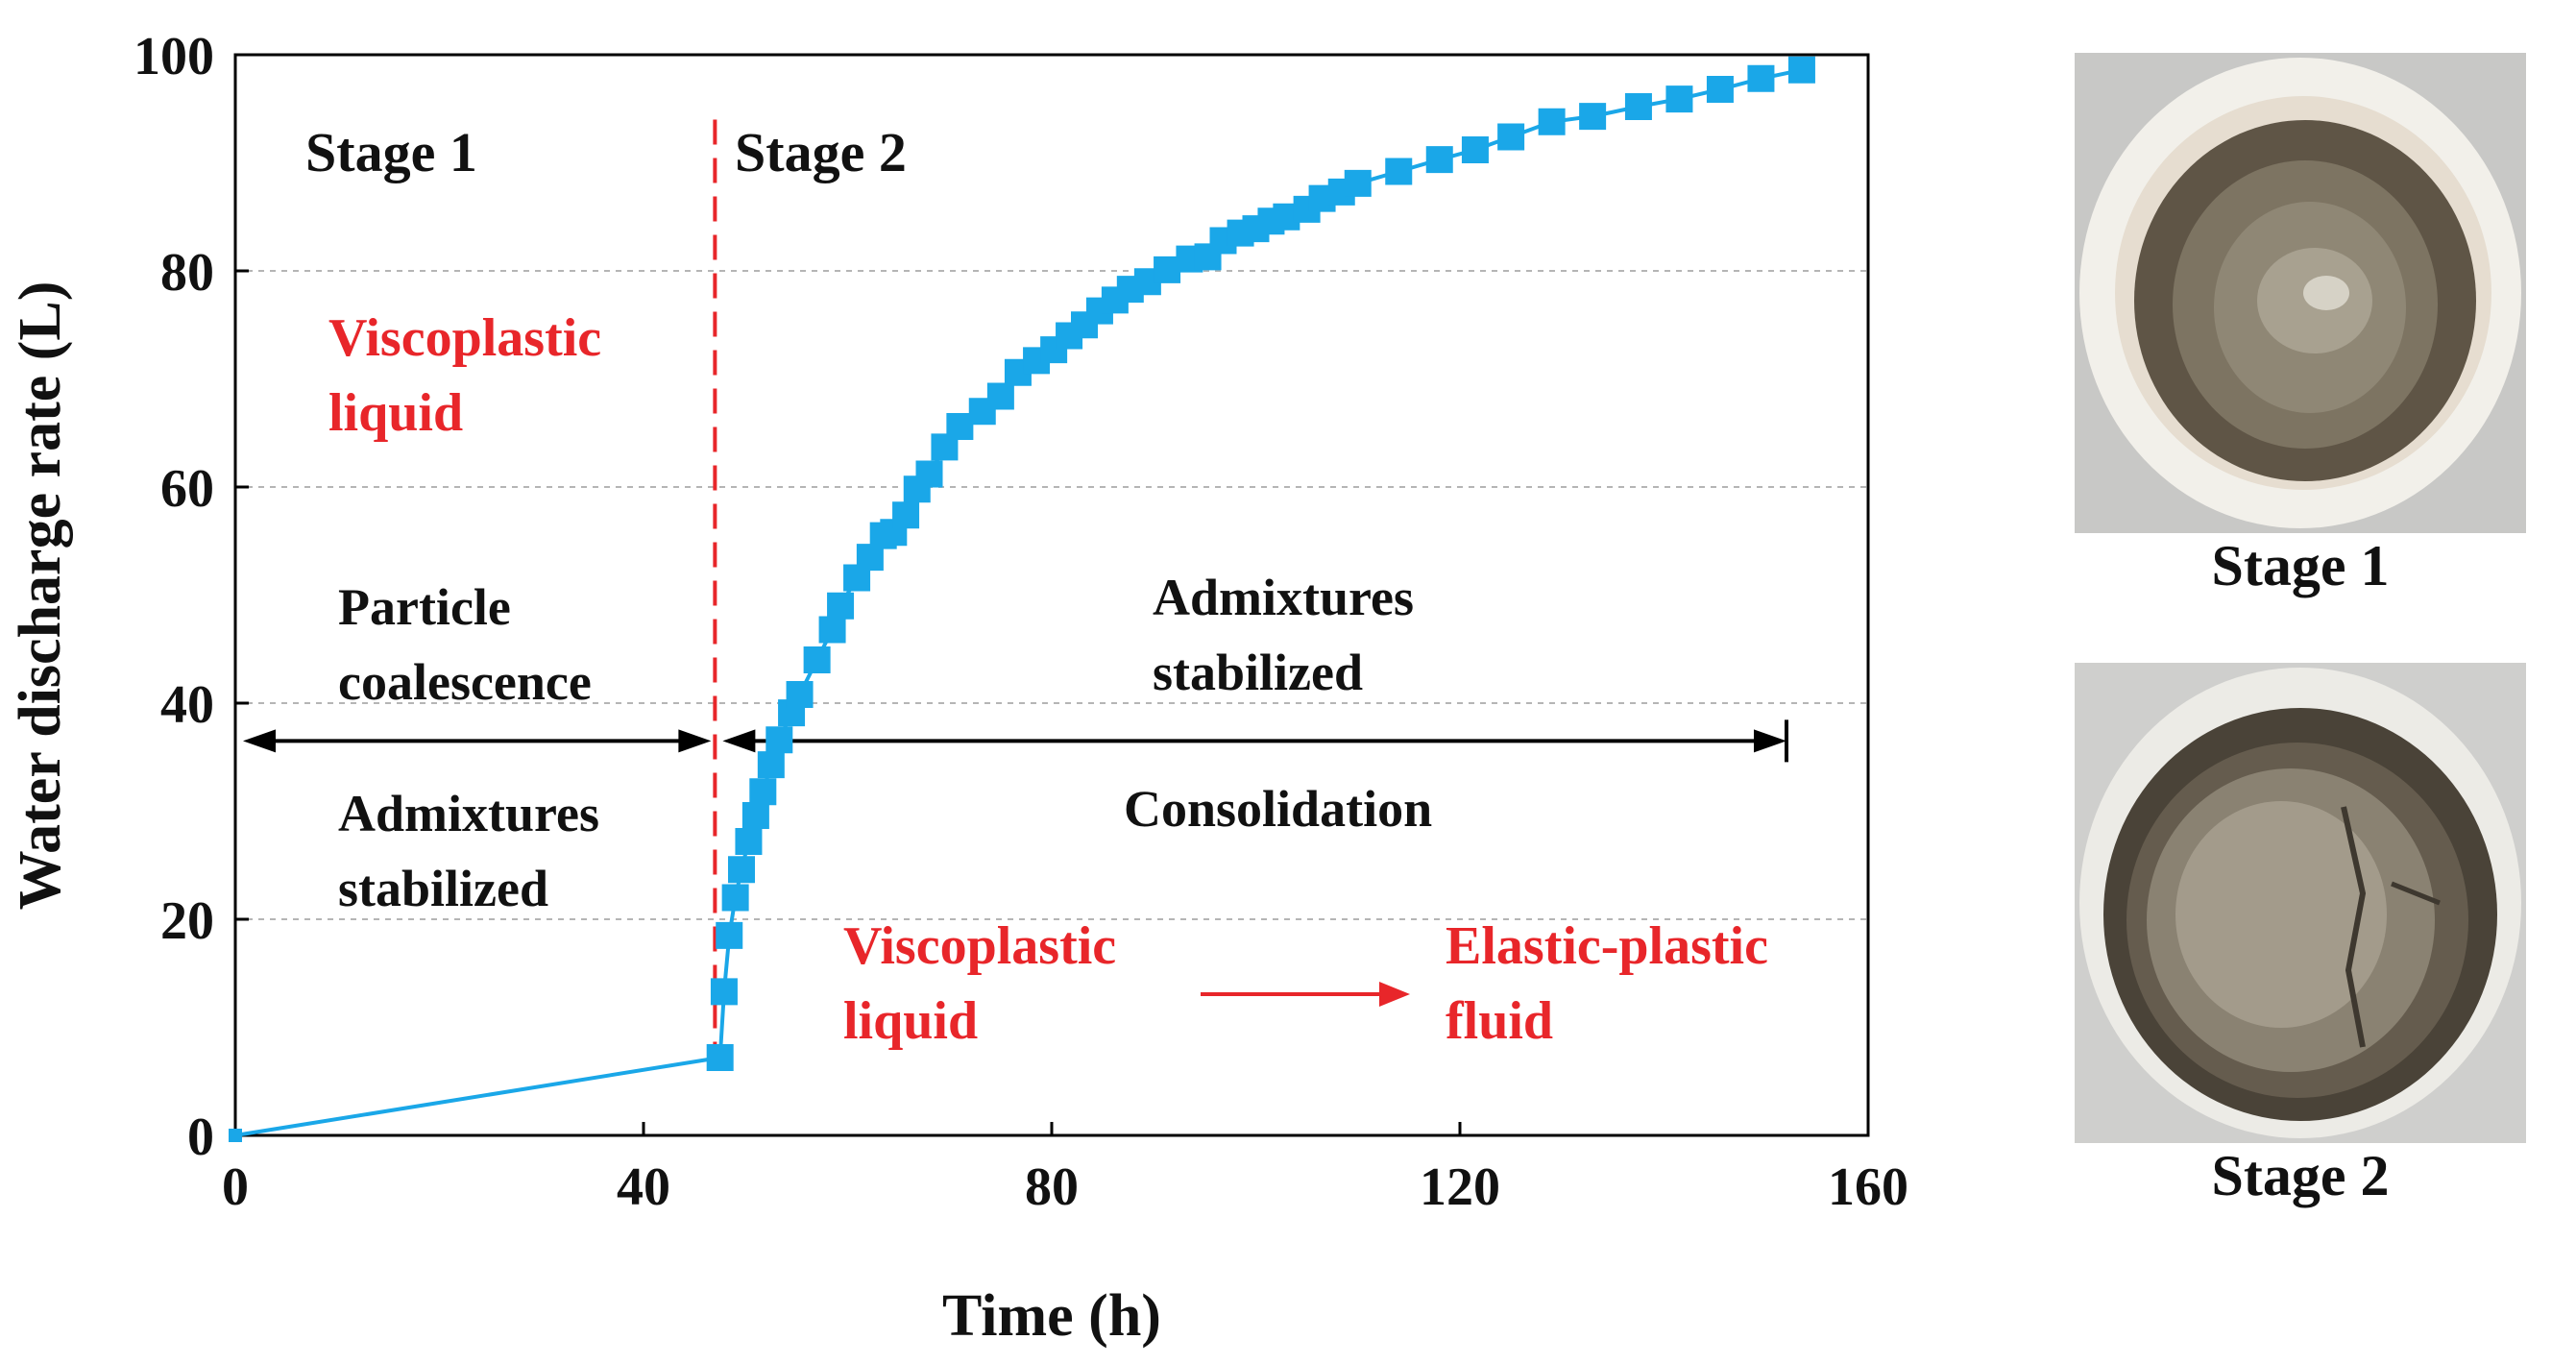 Image resolution: width=2576 pixels, height=1364 pixels. Describe the element at coordinates (910, 1021) in the screenshot. I see `stage2-from-line2: liquid` at that location.